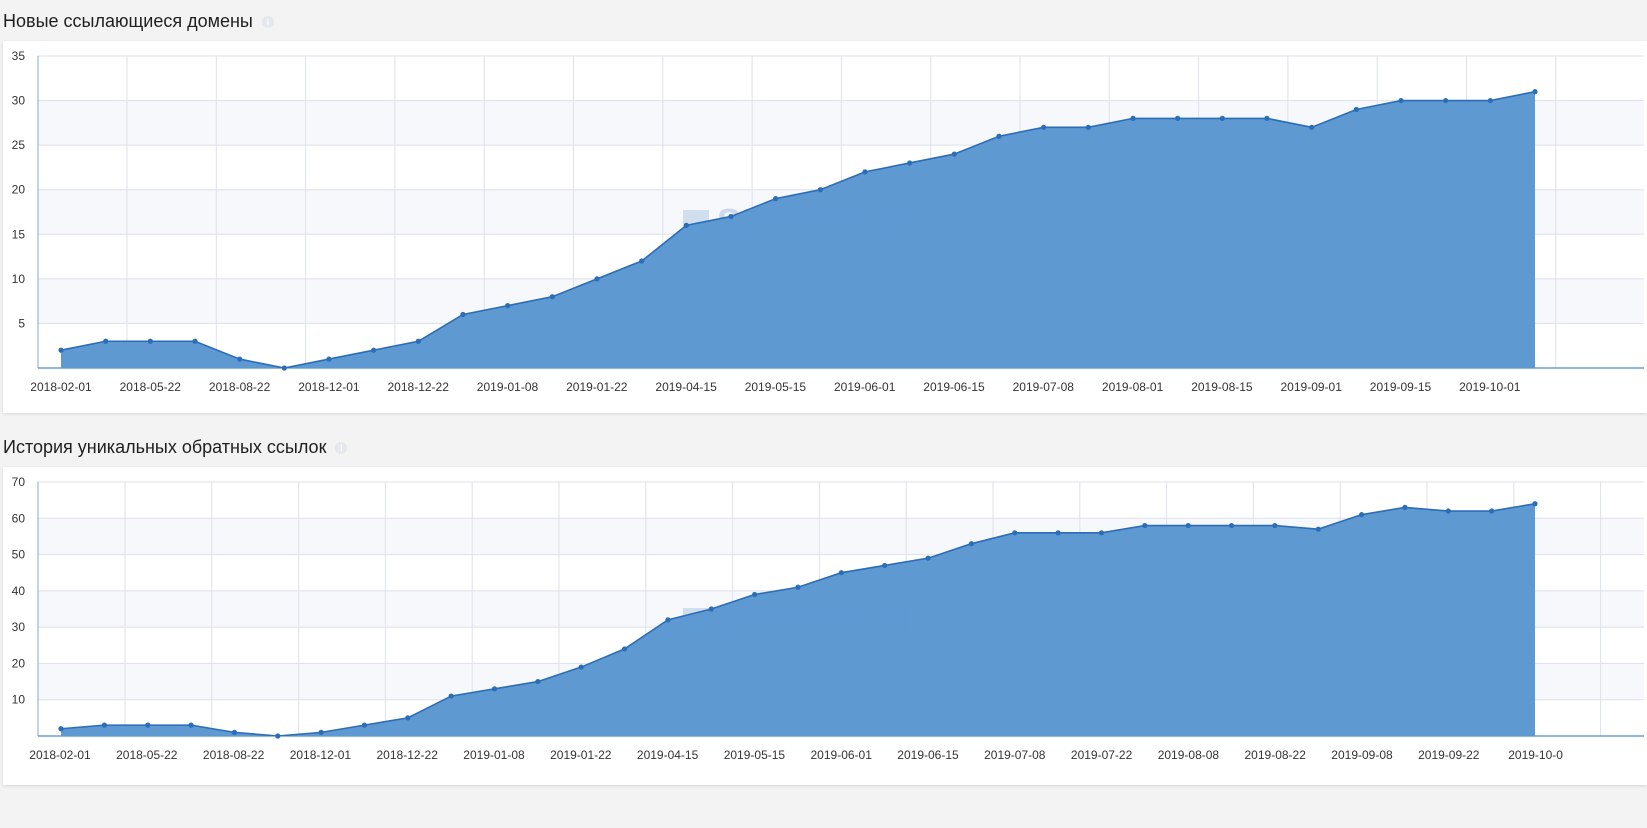 This screenshot has width=1647, height=828. What do you see at coordinates (165, 447) in the screenshot?
I see `chart-2-title-text: История уникальных обратных ссылок` at bounding box center [165, 447].